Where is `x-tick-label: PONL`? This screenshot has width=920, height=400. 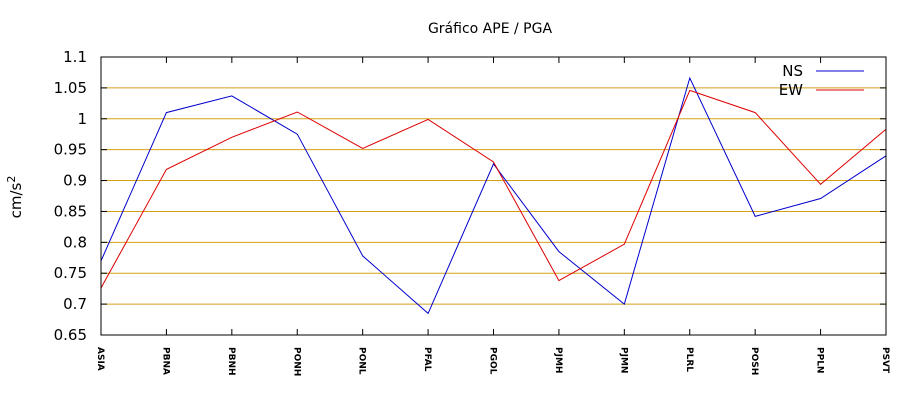 x-tick-label: PONL is located at coordinates (362, 361).